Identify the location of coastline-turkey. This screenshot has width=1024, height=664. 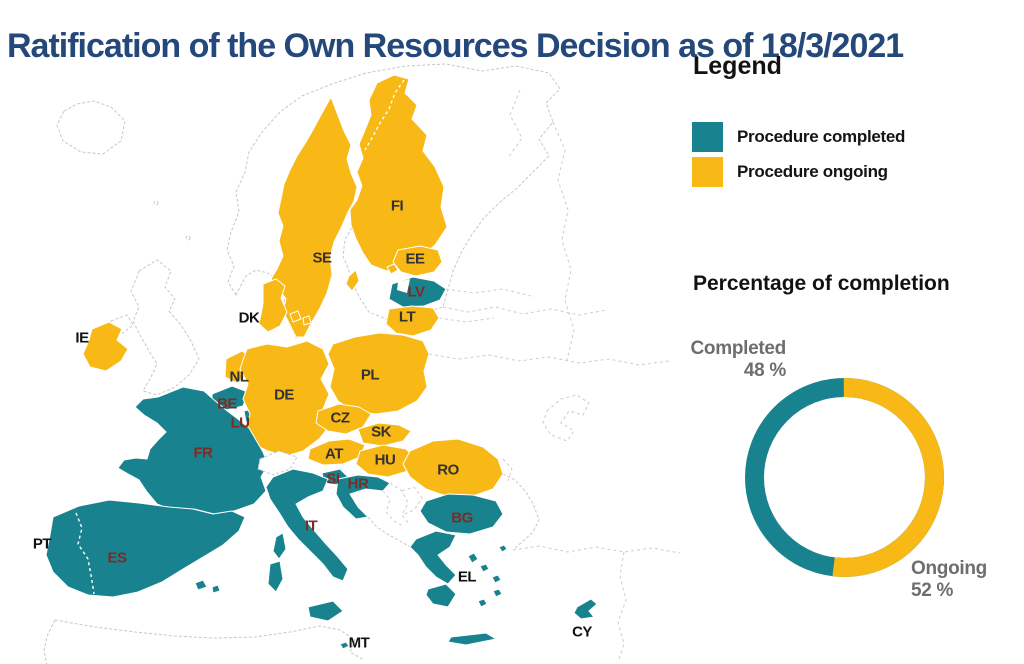
(596, 549).